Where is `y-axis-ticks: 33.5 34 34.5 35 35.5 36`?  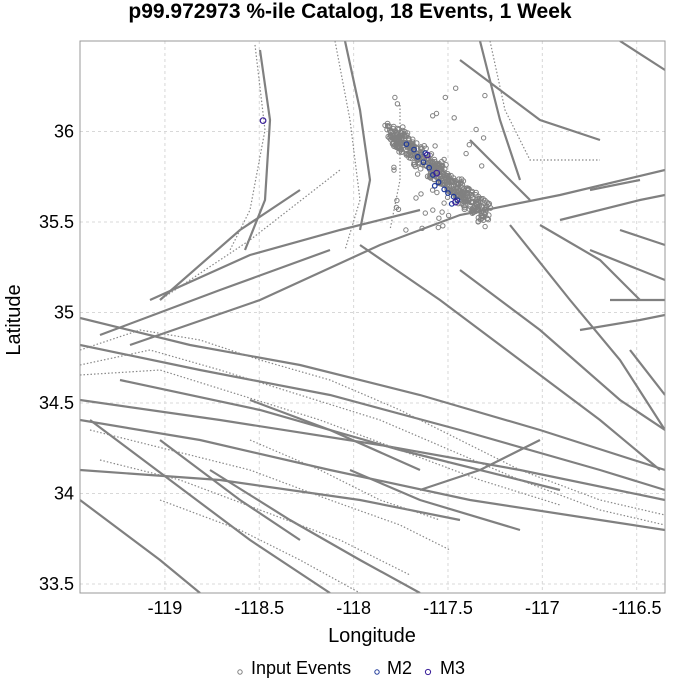 y-axis-ticks: 33.5 34 34.5 35 35.5 36 is located at coordinates (56, 357).